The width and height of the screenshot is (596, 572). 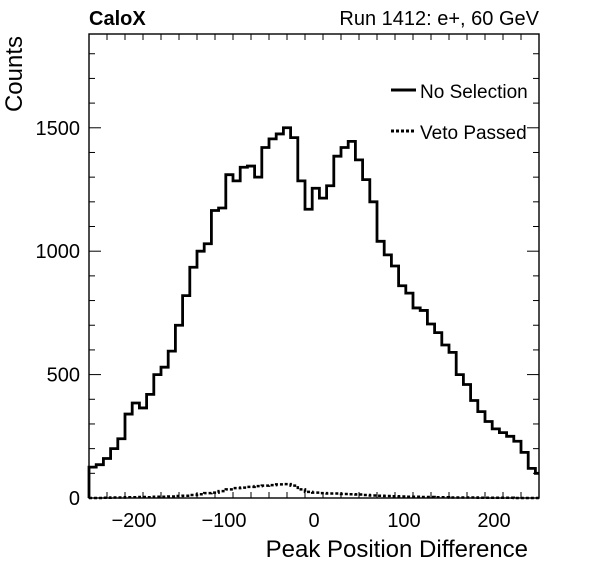 I want to click on x-axis-label: Peak Position Difference, so click(x=397, y=549).